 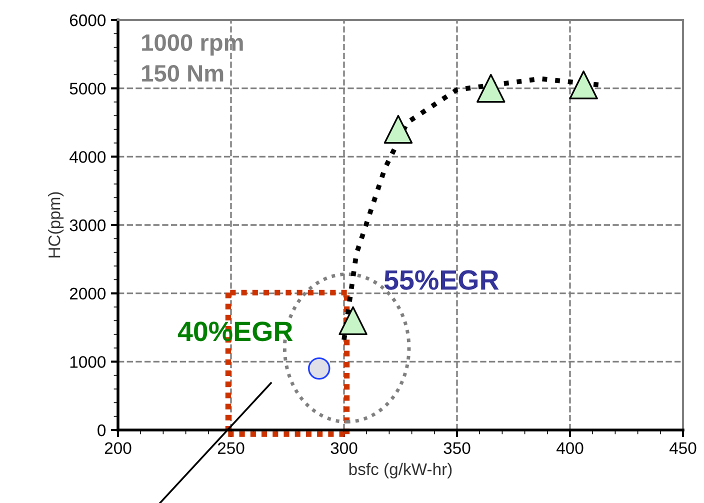 What do you see at coordinates (441, 280) in the screenshot?
I see `annotation: 55%EGR` at bounding box center [441, 280].